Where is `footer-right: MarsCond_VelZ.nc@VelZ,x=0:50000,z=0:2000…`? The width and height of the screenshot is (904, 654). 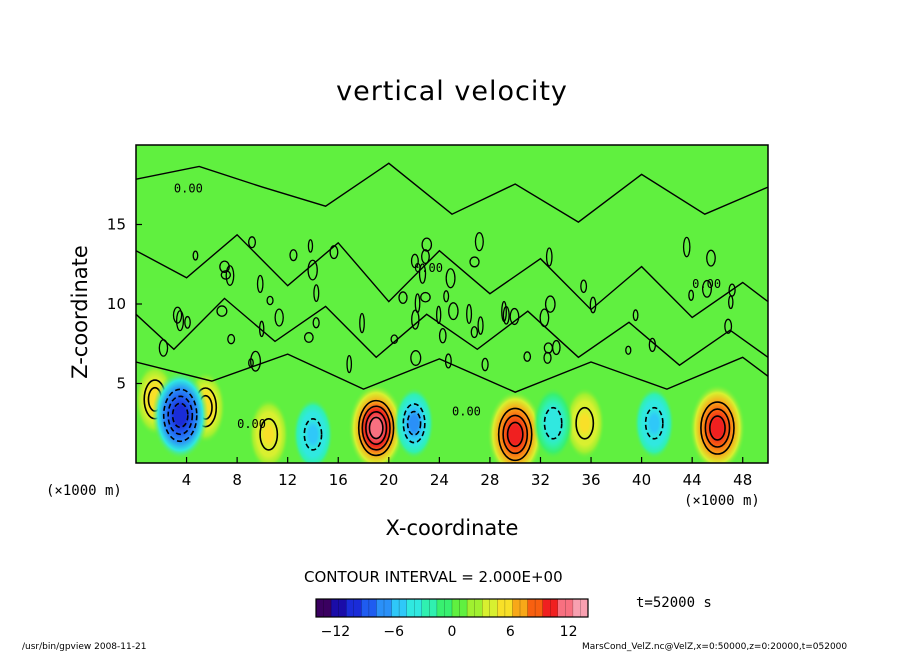
footer-right: MarsCond_VelZ.nc@VelZ,x=0:50000,z=0:2000… is located at coordinates (715, 647).